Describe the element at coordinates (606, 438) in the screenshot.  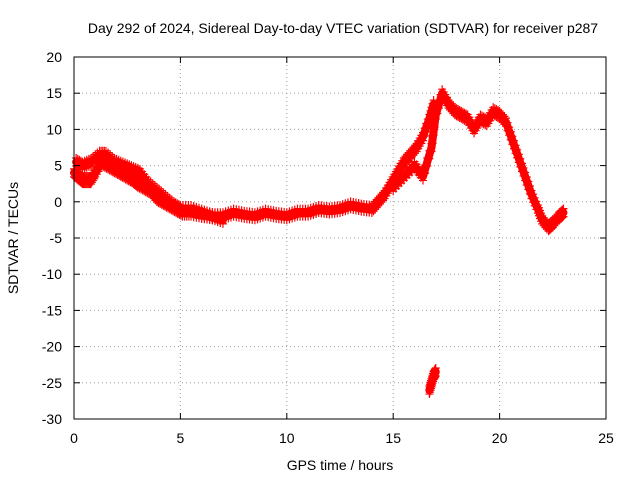
I see `x-tick-label: 25` at that location.